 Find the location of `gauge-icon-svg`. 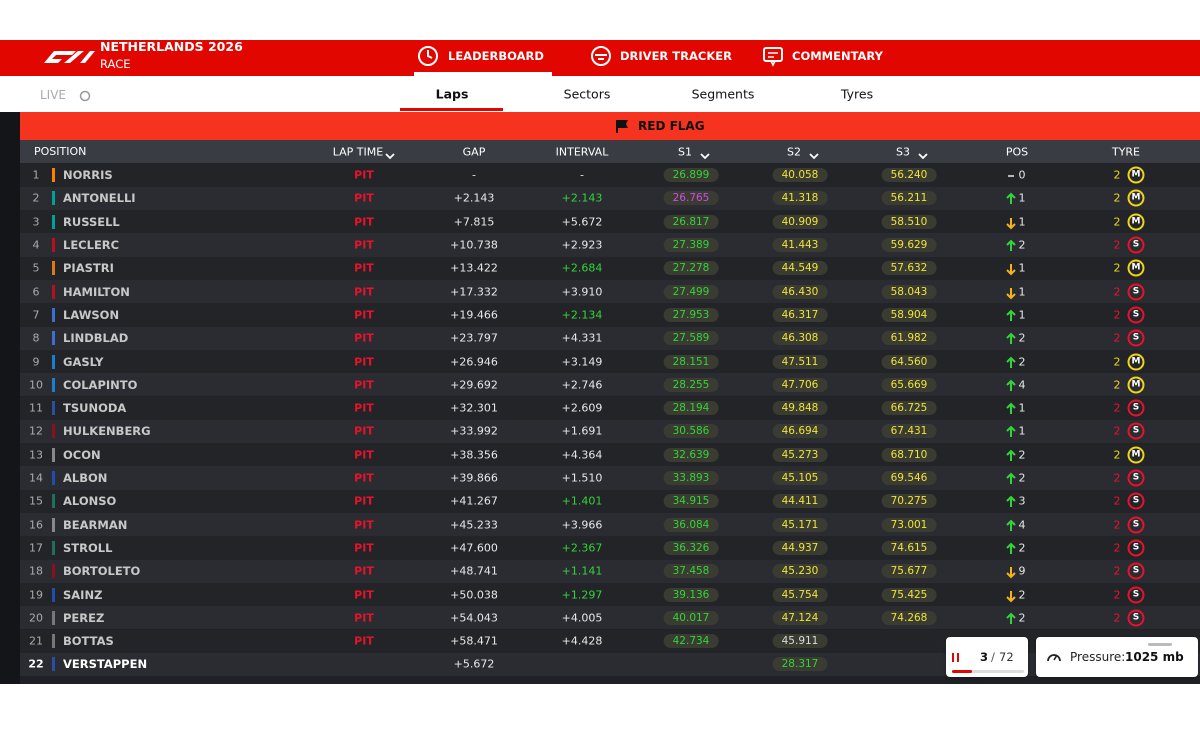

gauge-icon-svg is located at coordinates (1054, 658).